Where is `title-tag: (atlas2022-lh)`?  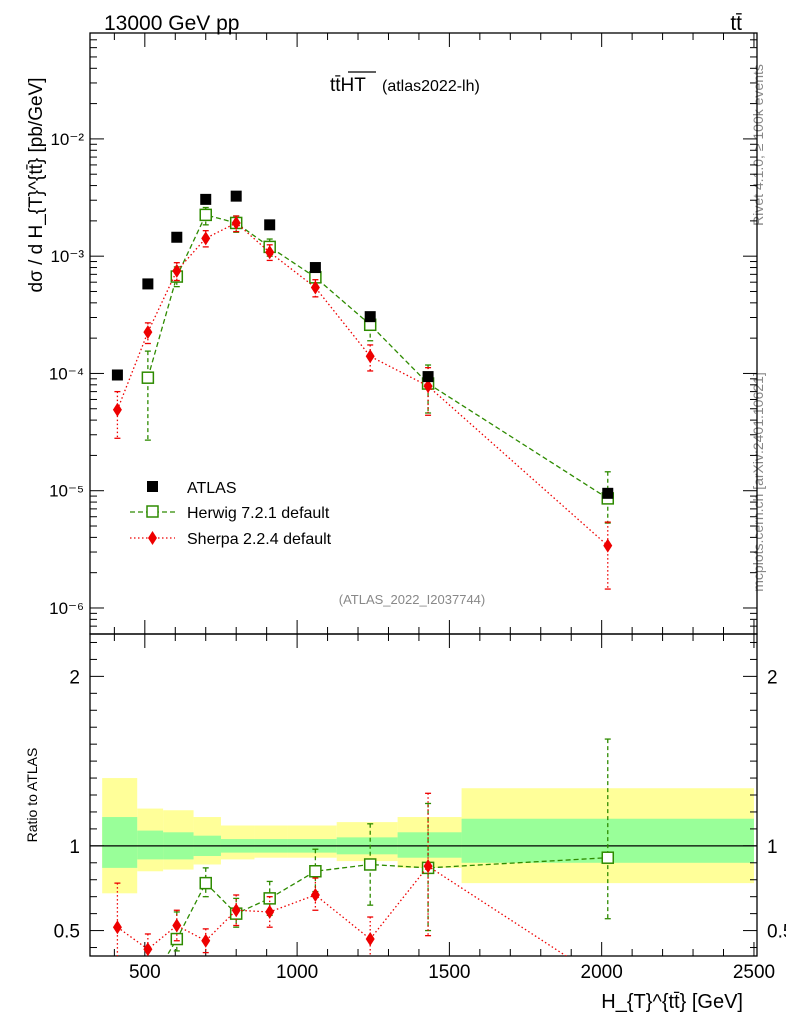
title-tag: (atlas2022-lh) is located at coordinates (431, 86).